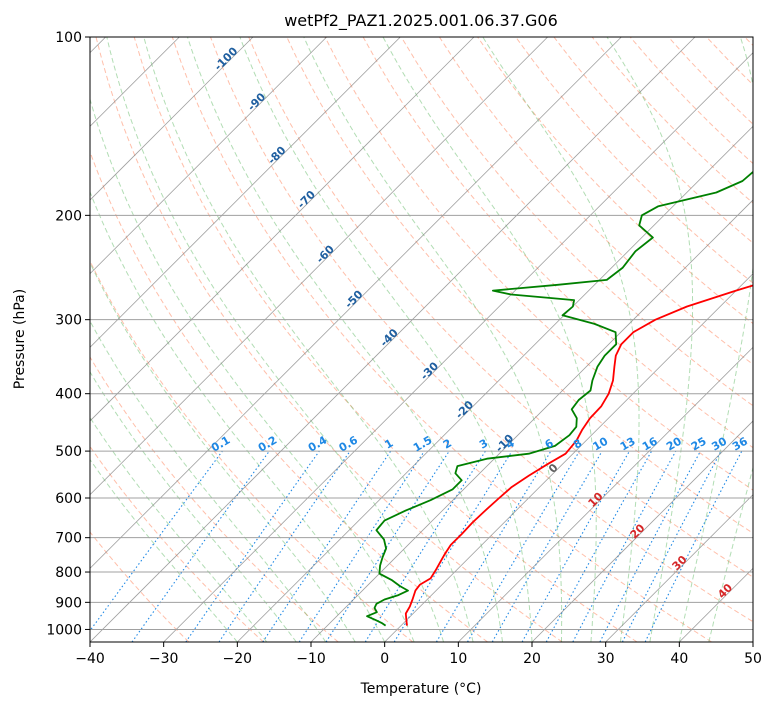 The height and width of the screenshot is (708, 775). Describe the element at coordinates (753, 659) in the screenshot. I see `x-tick-label: 50` at that location.